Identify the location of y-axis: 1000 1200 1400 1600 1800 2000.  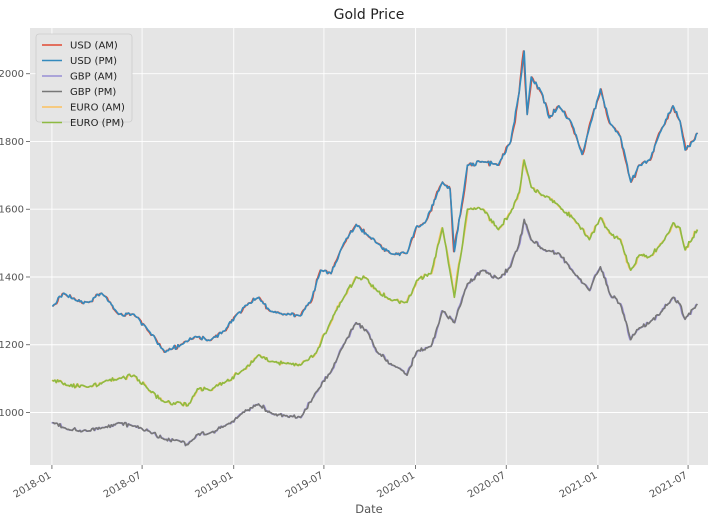
(15, 244).